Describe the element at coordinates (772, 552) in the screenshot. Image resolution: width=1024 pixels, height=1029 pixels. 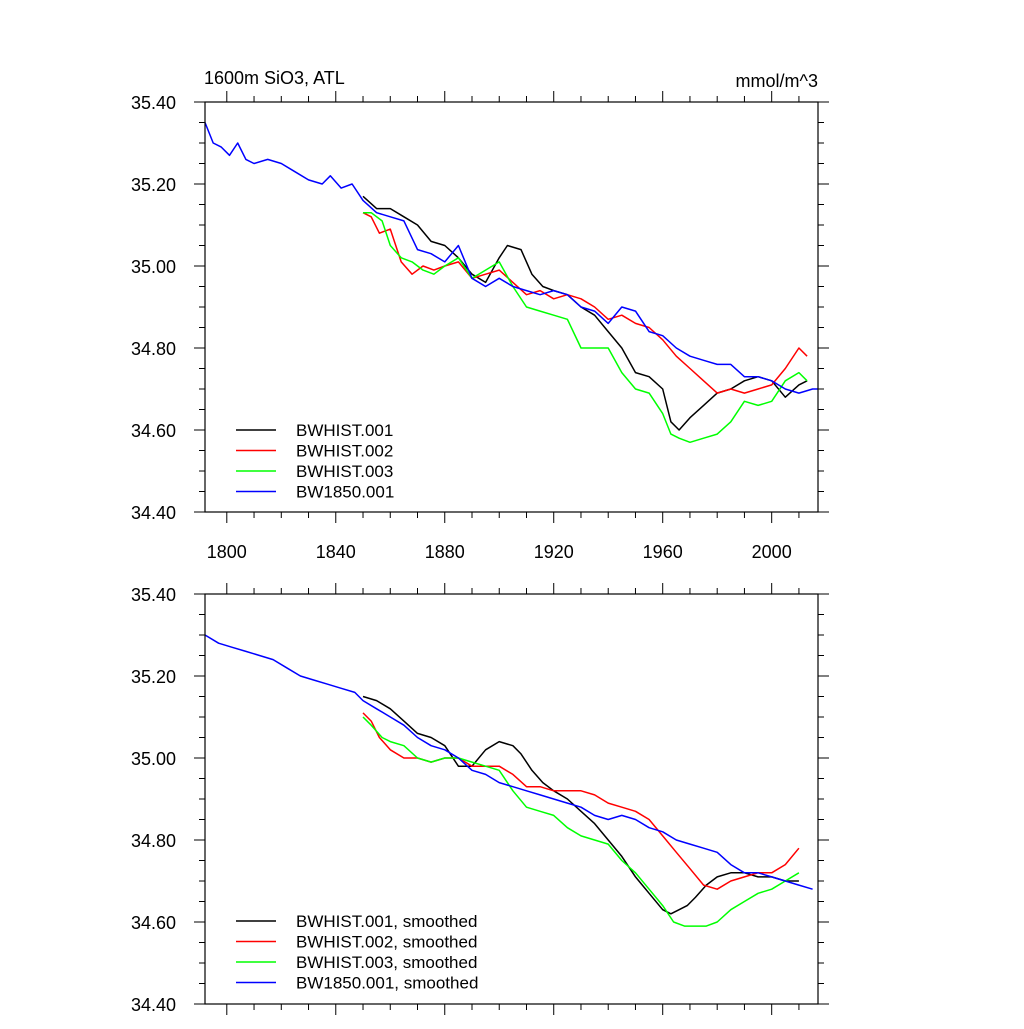
I see `x-tick-label: 2000` at that location.